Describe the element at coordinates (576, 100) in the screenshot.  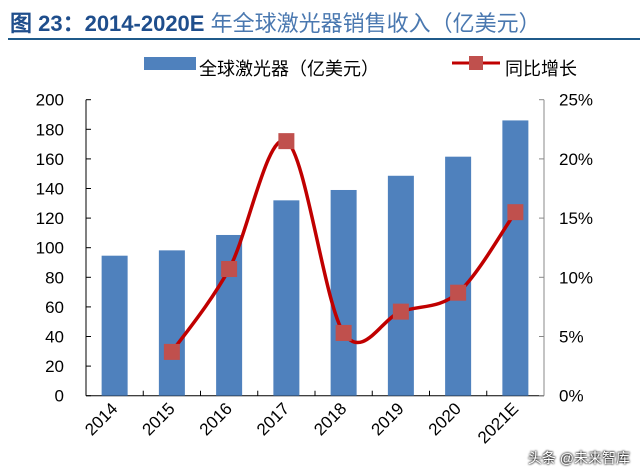
I see `right-tick-label: 25%` at that location.